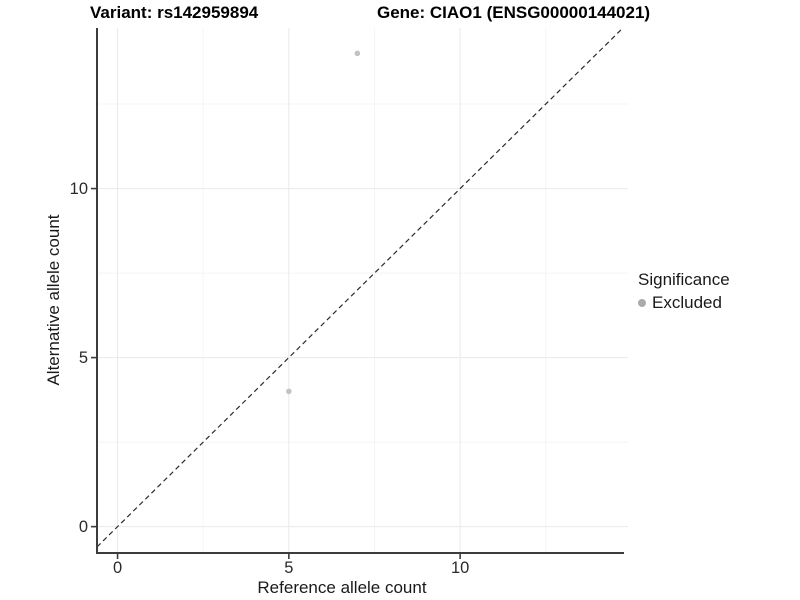 The height and width of the screenshot is (600, 800). I want to click on y-tick-label: 0, so click(83, 527).